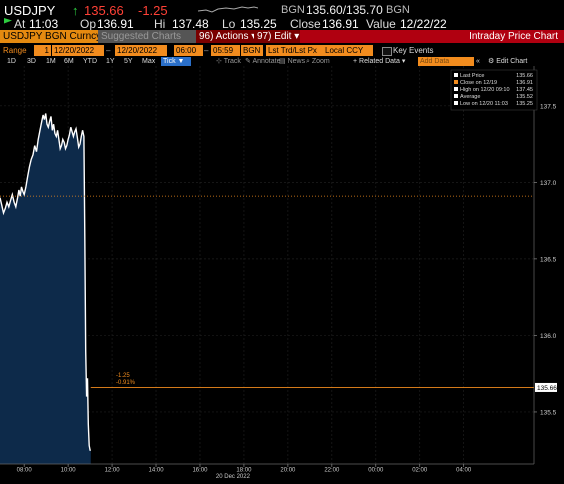 Image resolution: width=564 pixels, height=484 pixels. What do you see at coordinates (110, 61) in the screenshot?
I see `period-1y: 1Y` at bounding box center [110, 61].